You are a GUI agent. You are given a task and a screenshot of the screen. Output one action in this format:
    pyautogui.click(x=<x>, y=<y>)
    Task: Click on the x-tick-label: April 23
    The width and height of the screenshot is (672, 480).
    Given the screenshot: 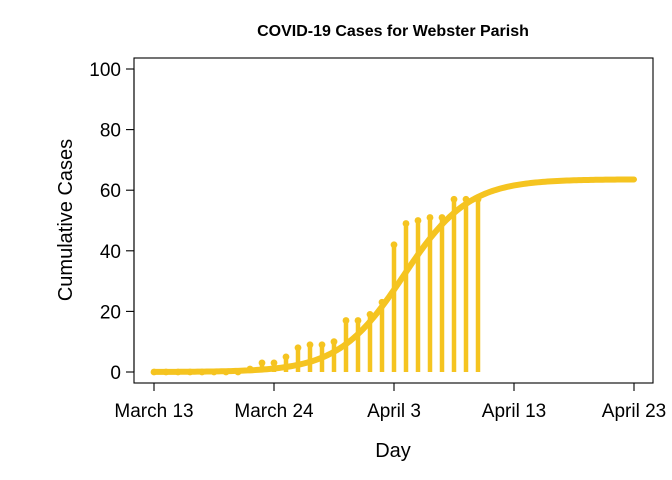 What is the action you would take?
    pyautogui.click(x=634, y=411)
    